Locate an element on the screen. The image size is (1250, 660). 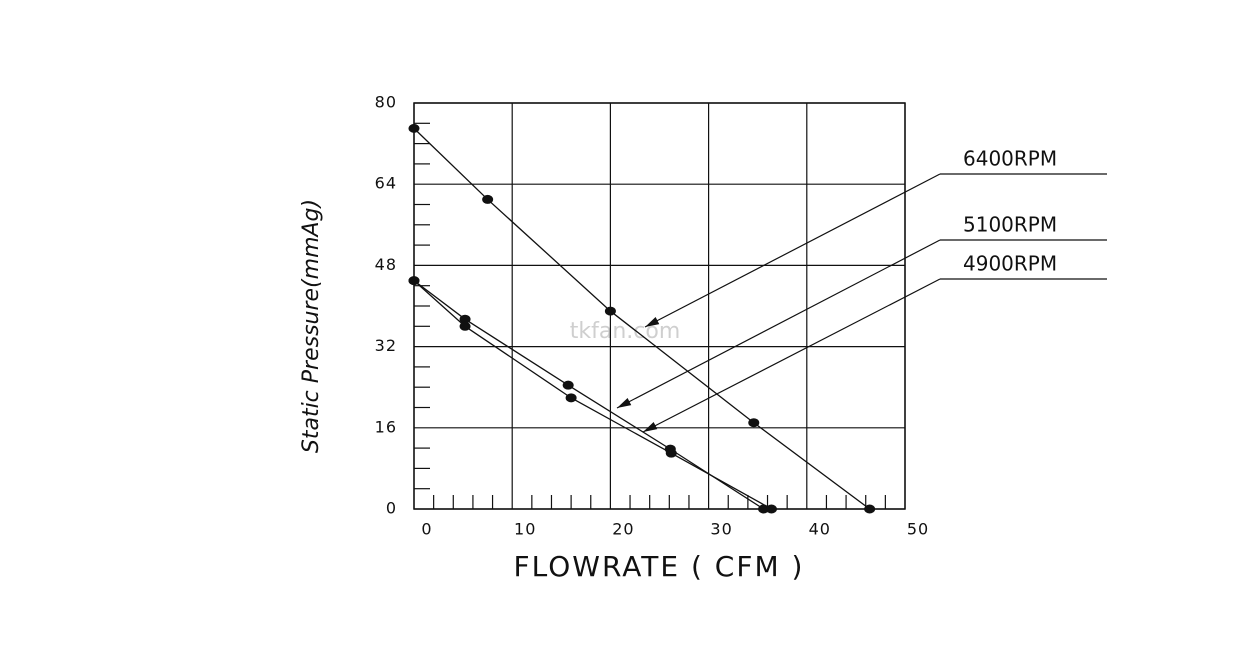
x-axis-label: FLOWRATE ( CFM ) is located at coordinates (659, 566).